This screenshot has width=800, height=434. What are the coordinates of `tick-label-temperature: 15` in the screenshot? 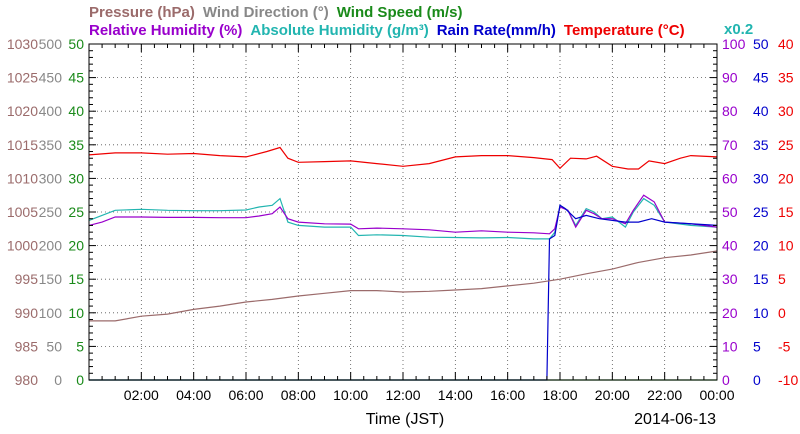 It's located at (786, 212).